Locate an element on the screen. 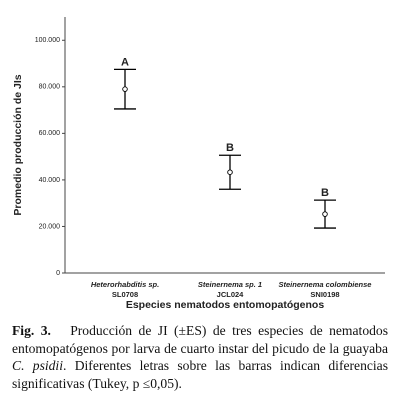 The height and width of the screenshot is (420, 400). y-tick-label: 40.000 is located at coordinates (50, 180).